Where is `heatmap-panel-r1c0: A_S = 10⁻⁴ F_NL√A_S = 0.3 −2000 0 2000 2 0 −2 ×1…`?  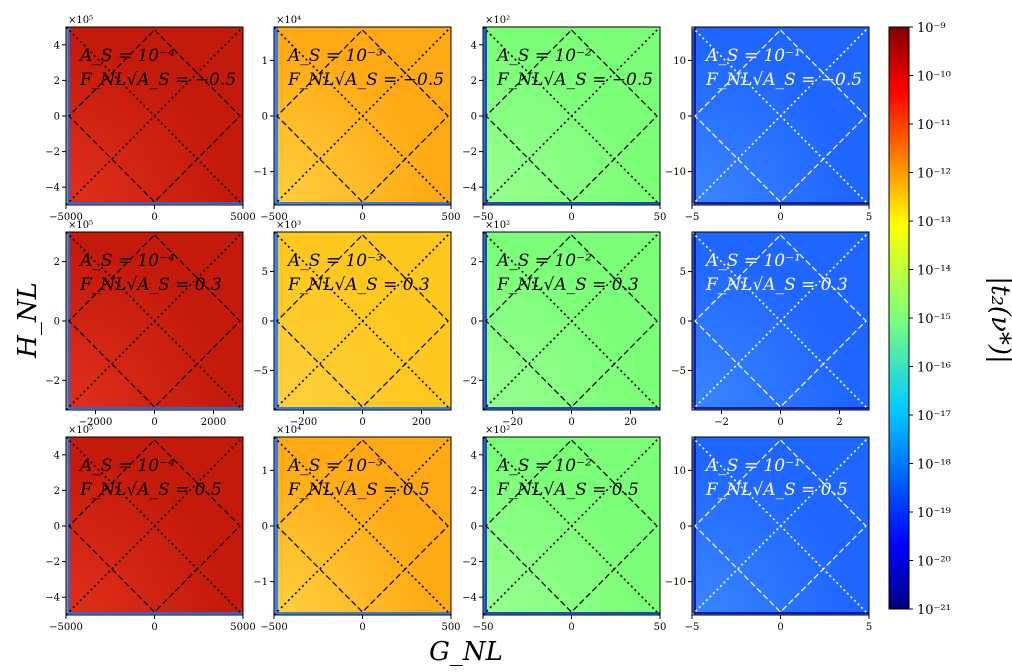 heatmap-panel-r1c0: A_S = 10⁻⁴ F_NL√A_S = 0.3 −2000 0 2000 2 0 −2 ×1… is located at coordinates (144, 324).